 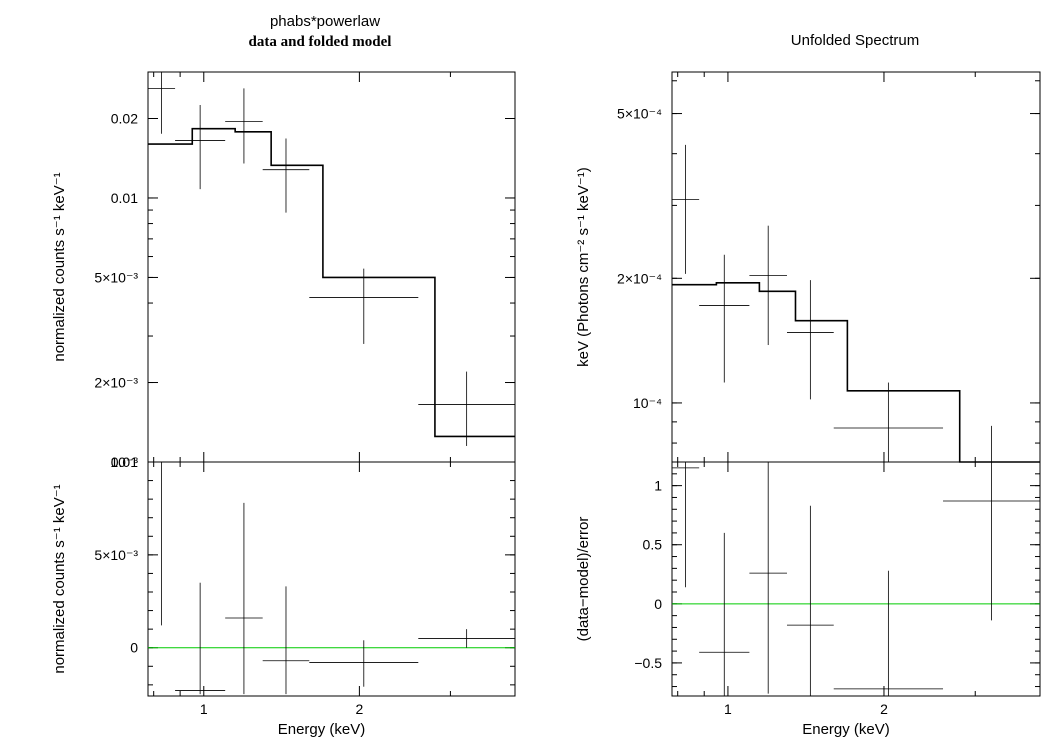 What do you see at coordinates (639, 278) in the screenshot?
I see `y-tick-label: 2×10⁻⁴` at bounding box center [639, 278].